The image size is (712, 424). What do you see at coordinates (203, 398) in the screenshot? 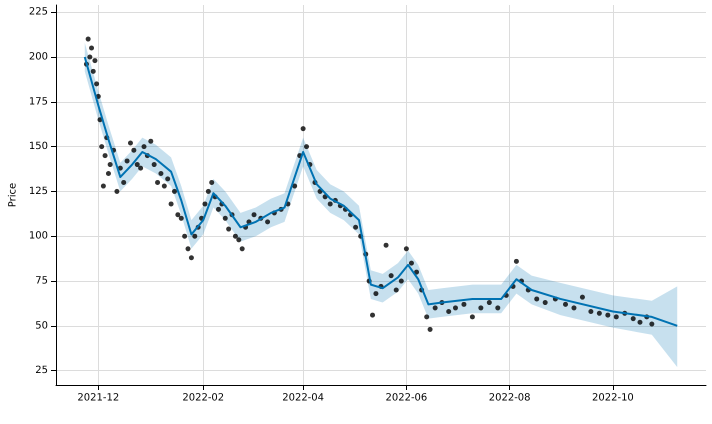
I see `x-tick-label: 2022-02` at bounding box center [203, 398].